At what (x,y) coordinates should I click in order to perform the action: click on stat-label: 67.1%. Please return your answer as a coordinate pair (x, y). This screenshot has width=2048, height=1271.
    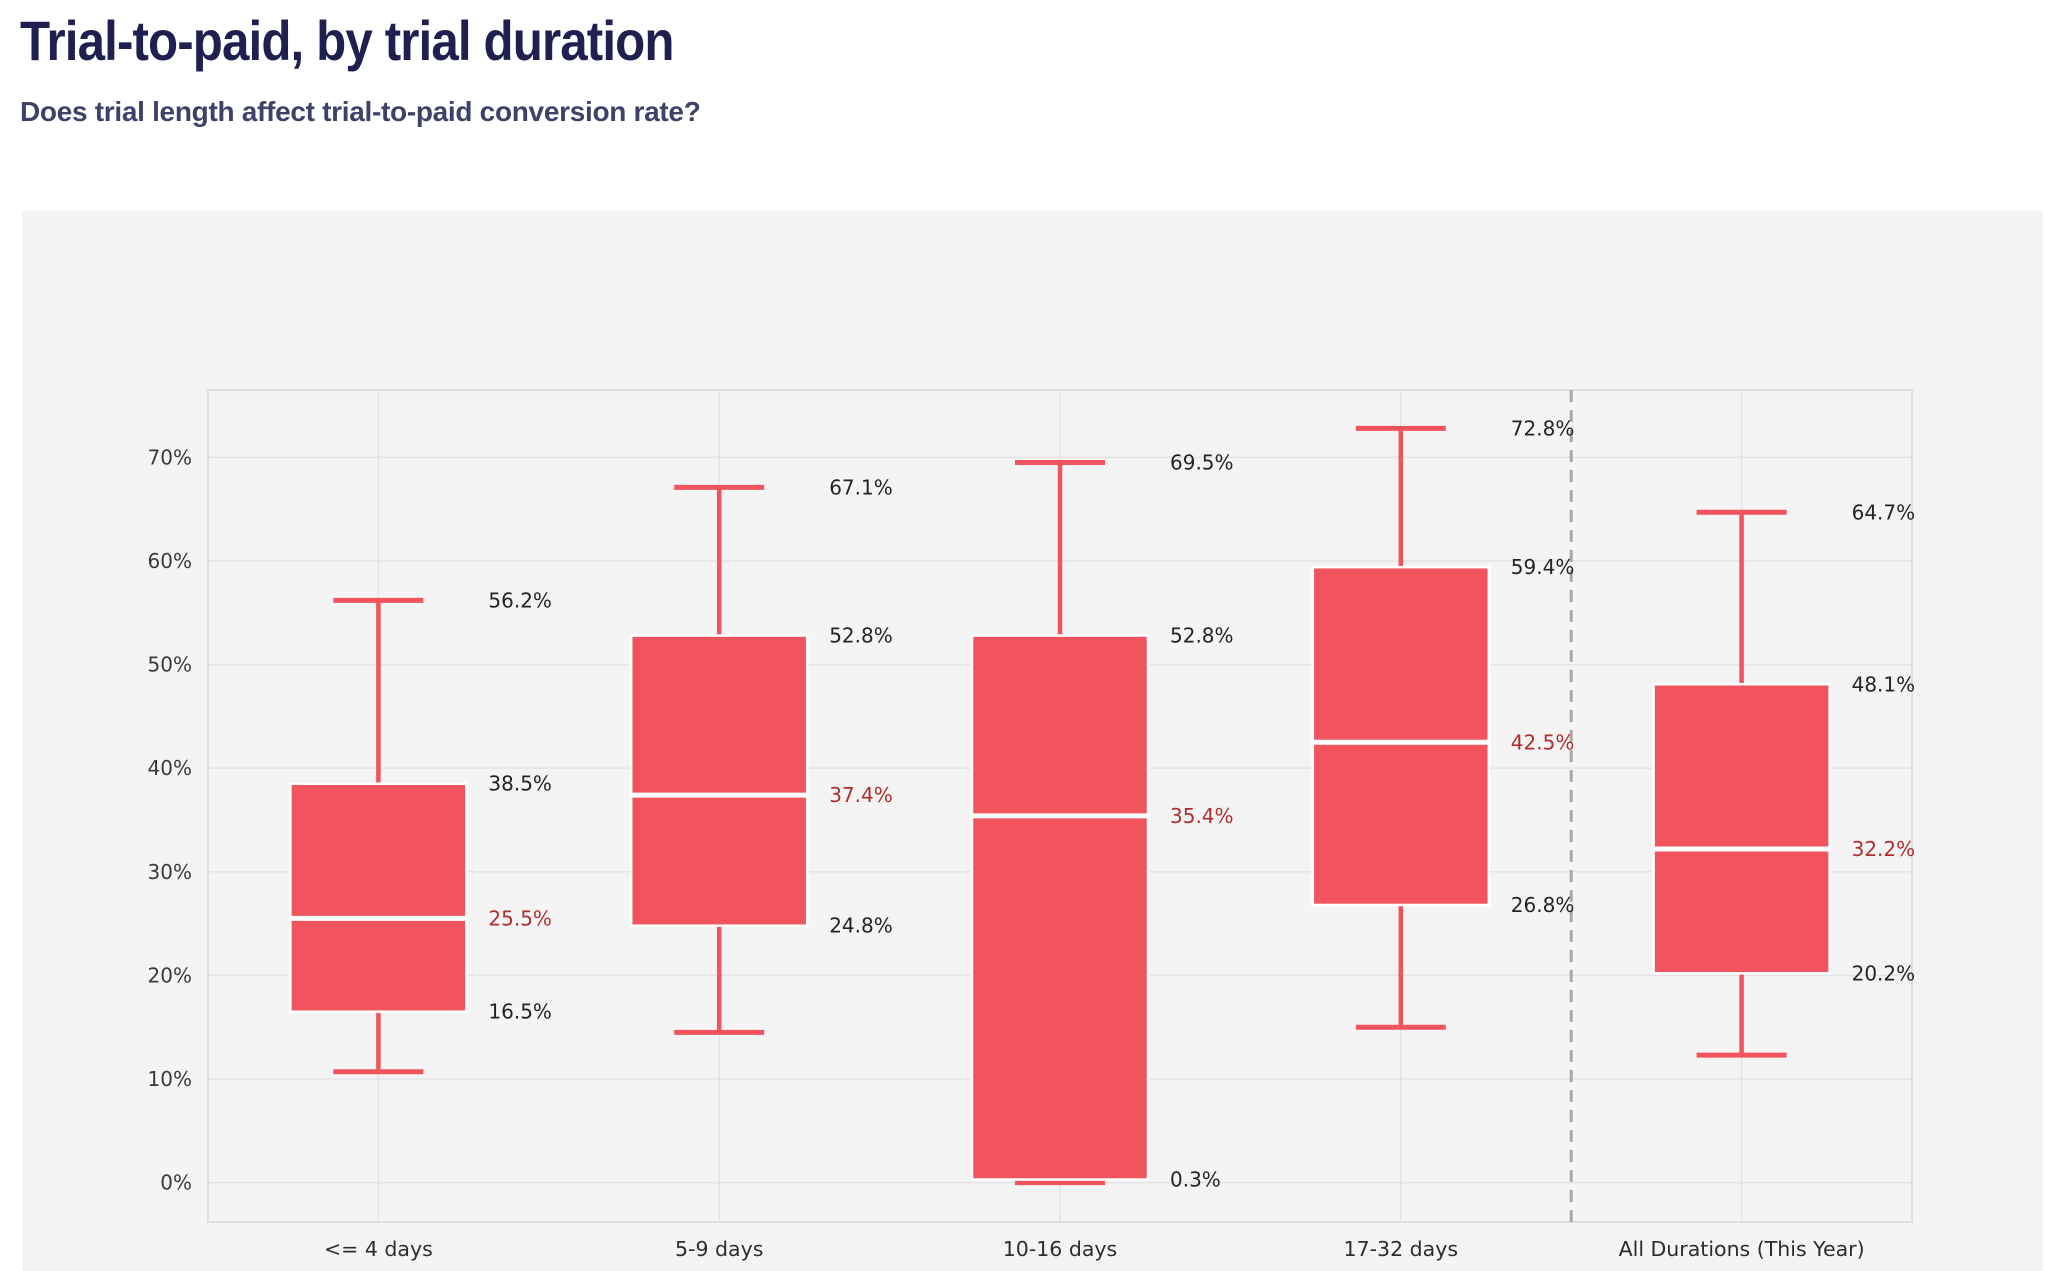
    Looking at the image, I should click on (861, 487).